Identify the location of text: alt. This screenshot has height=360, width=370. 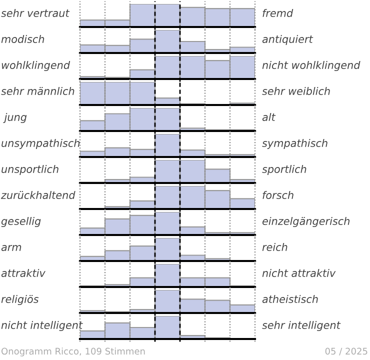
(269, 117).